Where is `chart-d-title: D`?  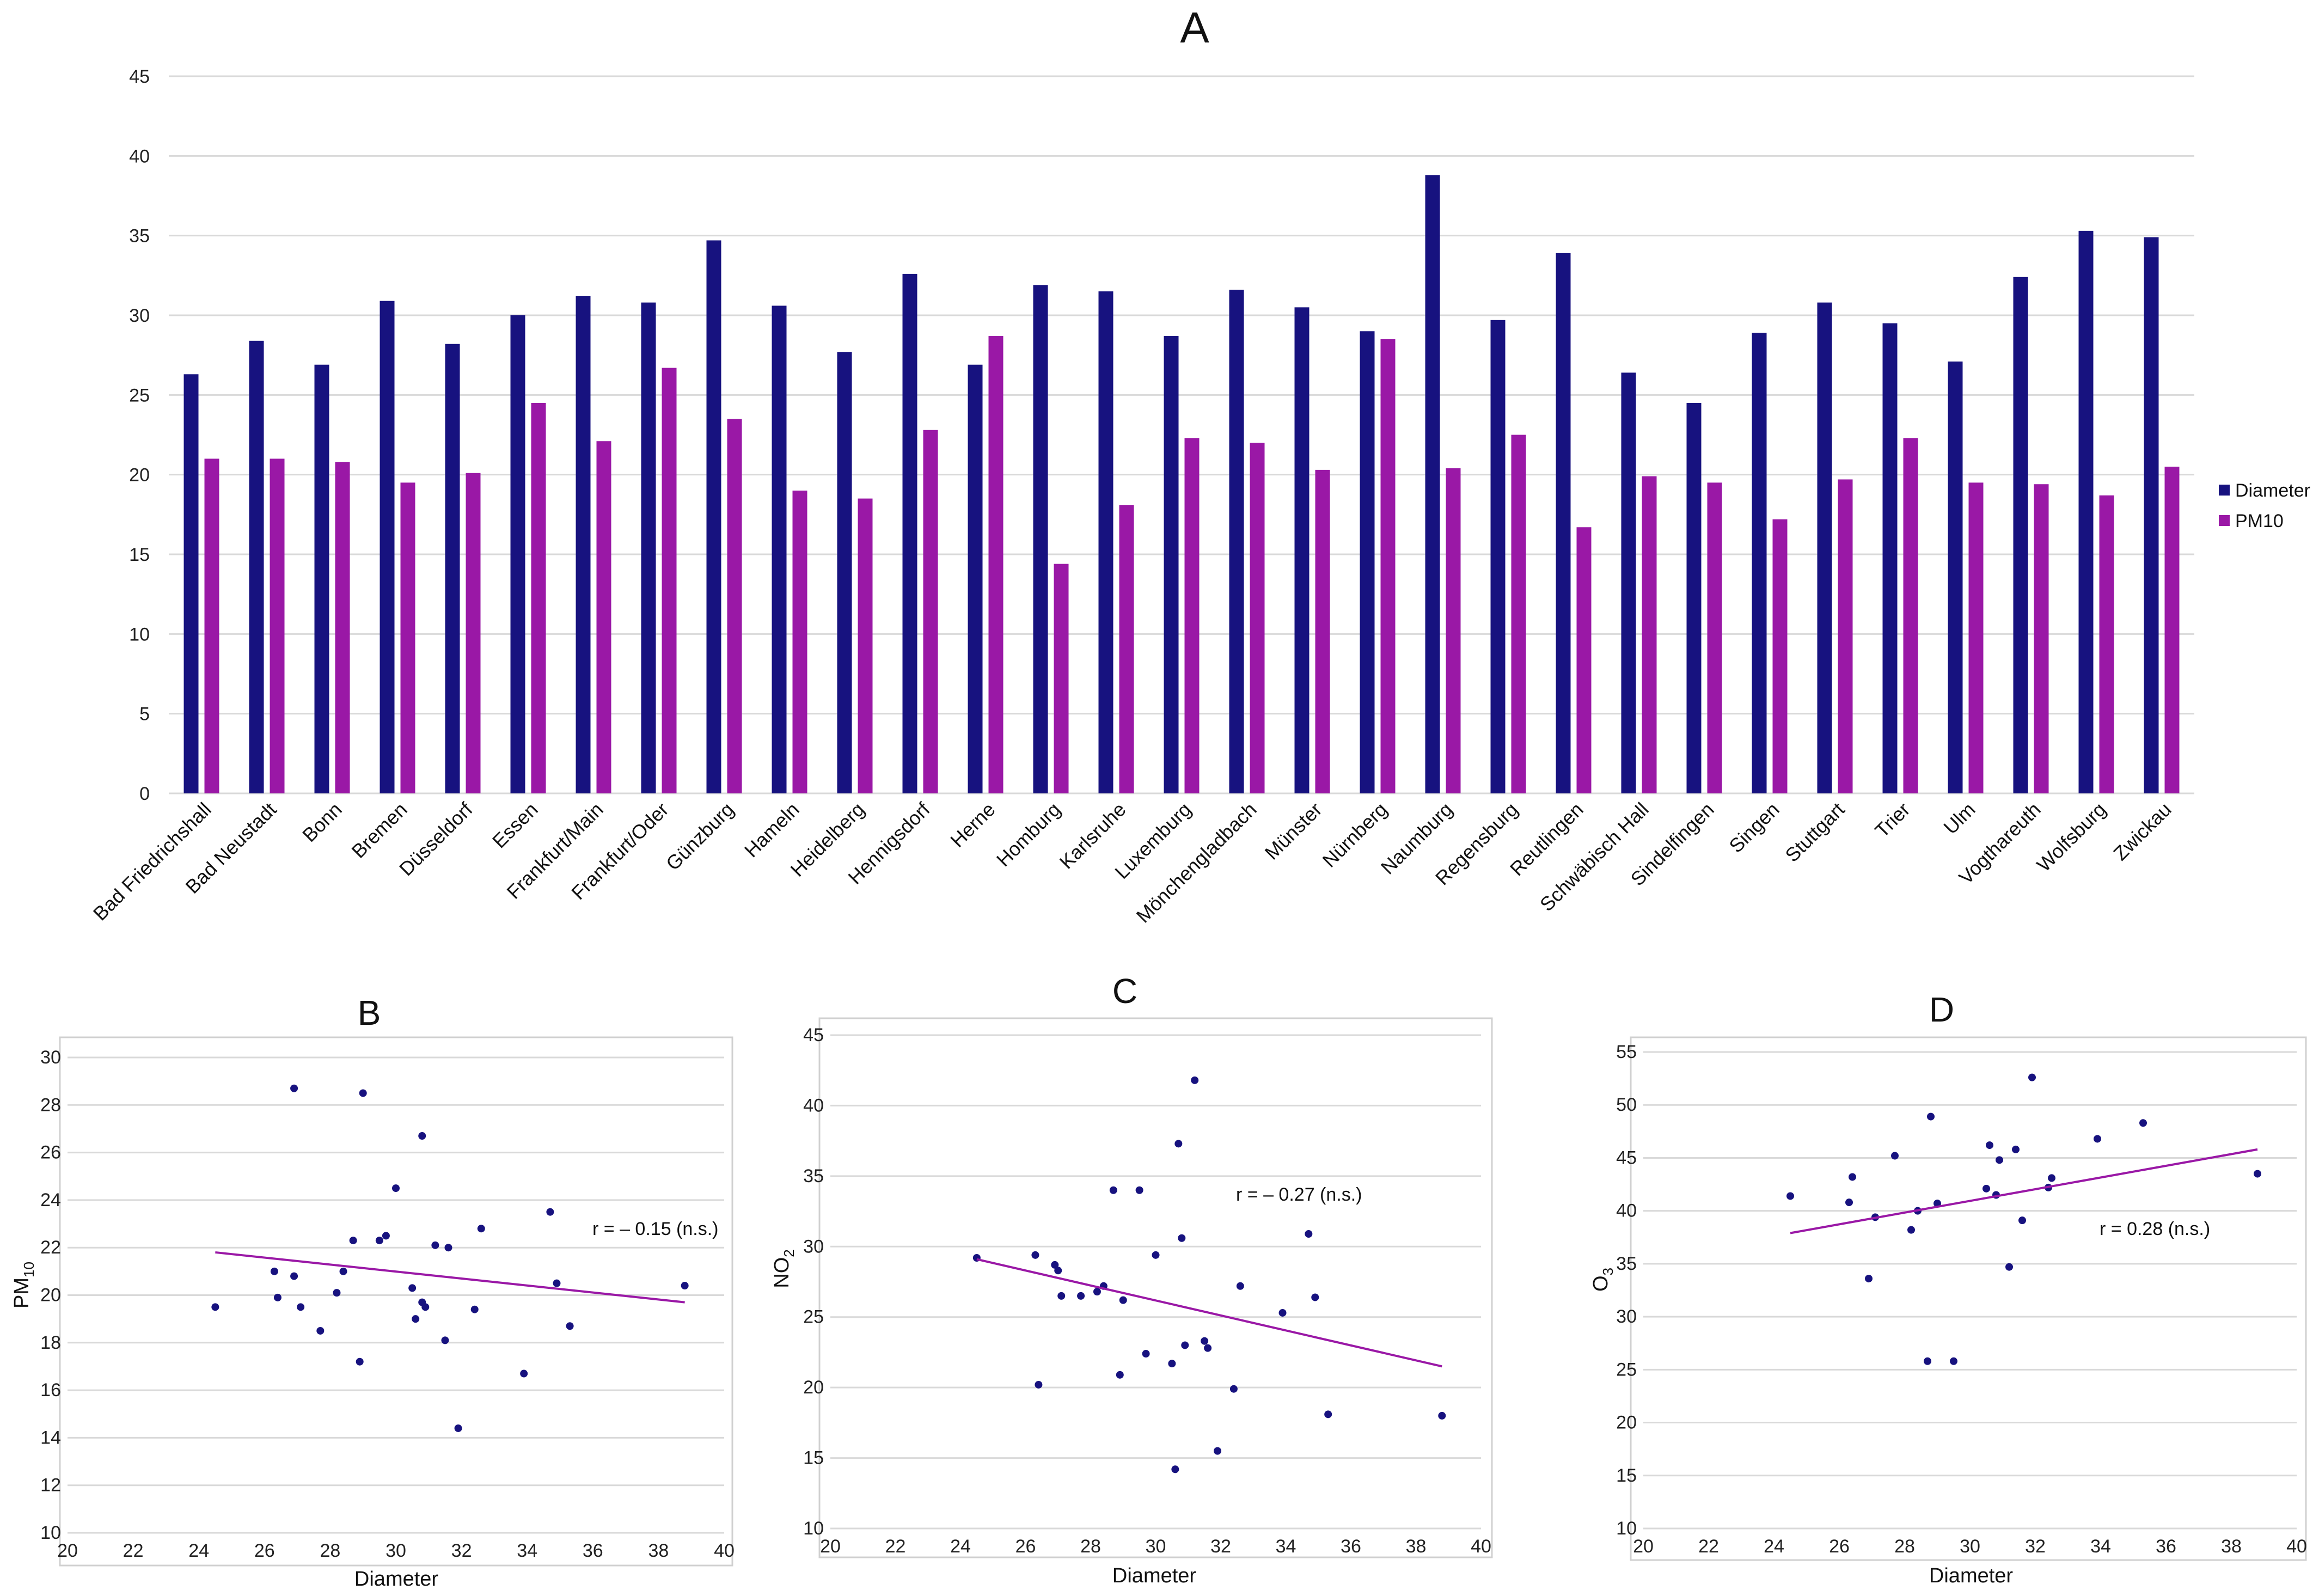
chart-d-title: D is located at coordinates (1941, 1009).